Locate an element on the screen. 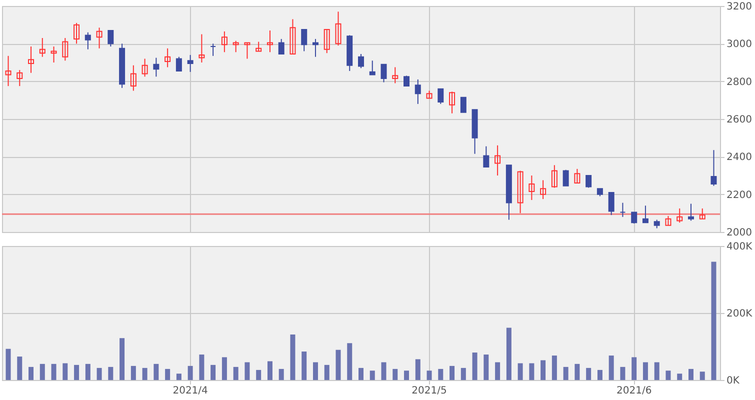 This screenshot has width=755, height=400. y-tick-label: 3000 is located at coordinates (739, 44).